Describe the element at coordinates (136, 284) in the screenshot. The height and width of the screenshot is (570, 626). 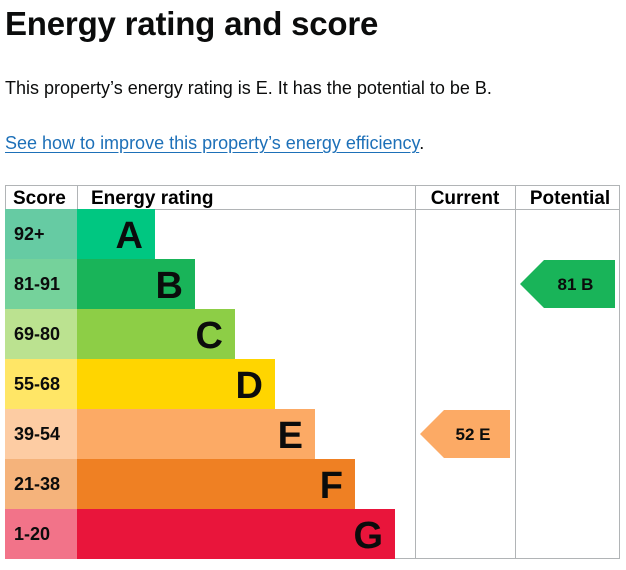
I see `band-bar-b` at that location.